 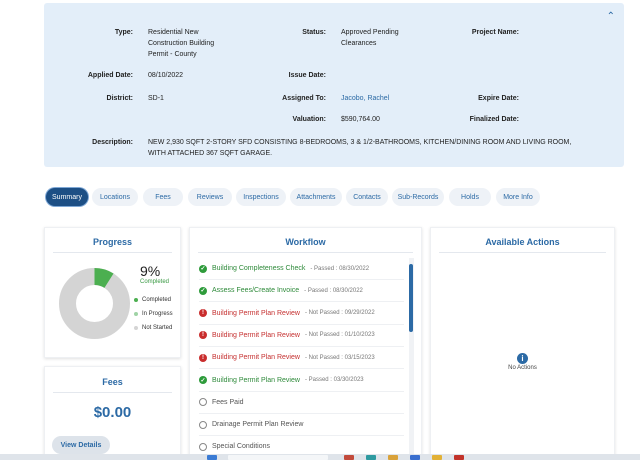 What do you see at coordinates (163, 197) in the screenshot?
I see `tab-fees: Fees` at bounding box center [163, 197].